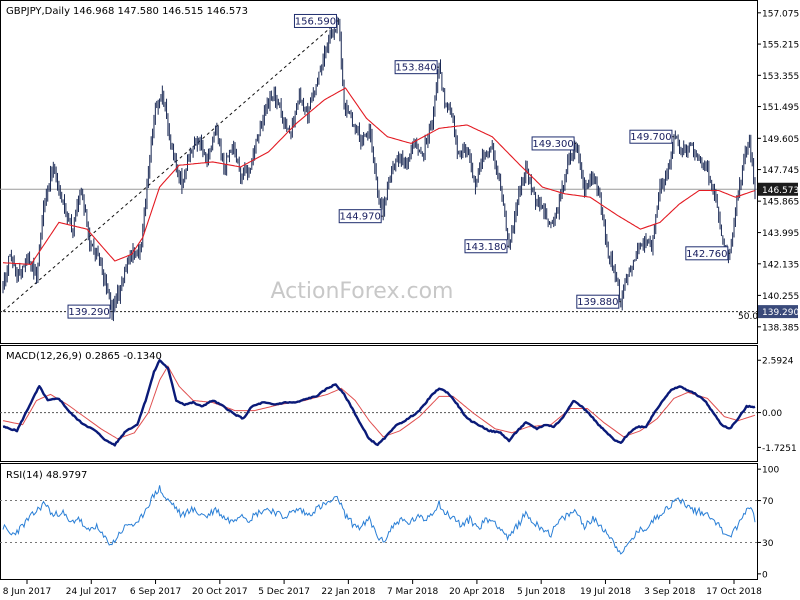 This screenshot has height=600, width=800. I want to click on x-tick-label: 8 Jun 2017, so click(27, 592).